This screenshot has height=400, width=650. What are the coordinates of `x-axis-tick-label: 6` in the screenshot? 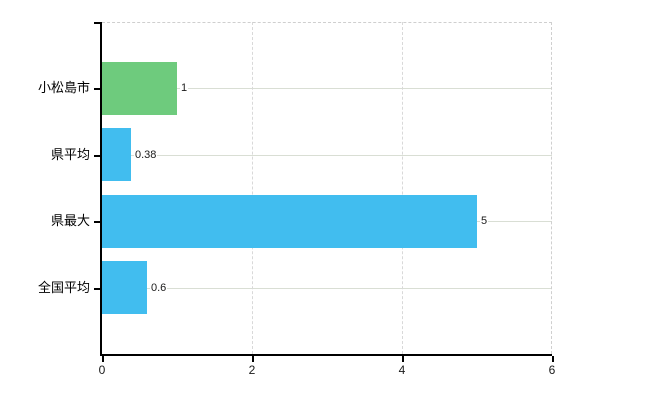 It's located at (552, 370).